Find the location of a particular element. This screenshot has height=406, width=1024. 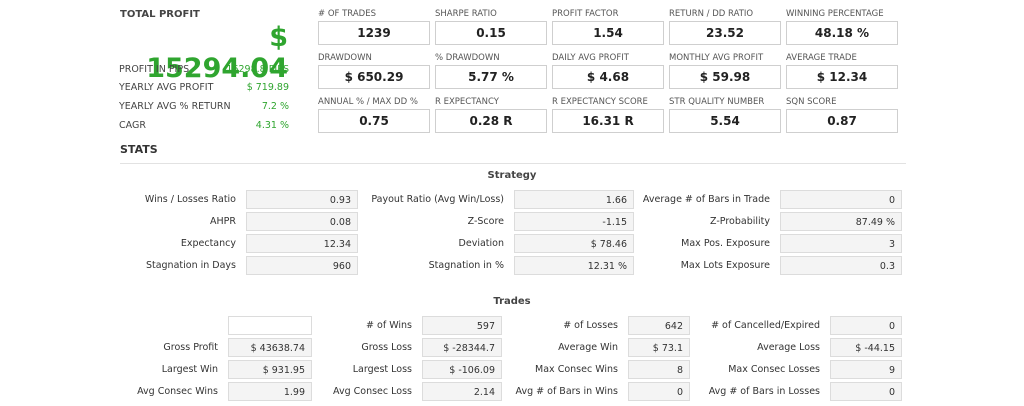

metric-label: SHARPE RATIO is located at coordinates (466, 14).